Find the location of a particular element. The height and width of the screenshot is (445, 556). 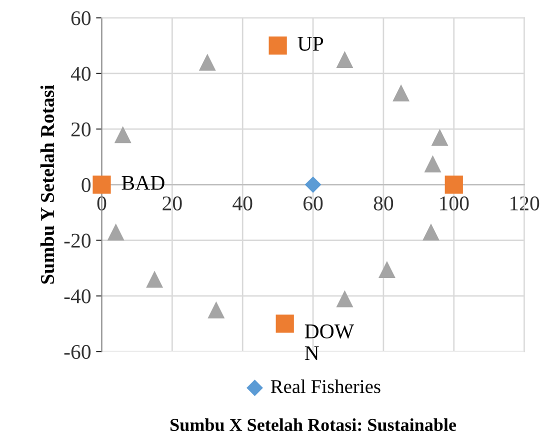

legend-label: Real Fisheries is located at coordinates (325, 386).